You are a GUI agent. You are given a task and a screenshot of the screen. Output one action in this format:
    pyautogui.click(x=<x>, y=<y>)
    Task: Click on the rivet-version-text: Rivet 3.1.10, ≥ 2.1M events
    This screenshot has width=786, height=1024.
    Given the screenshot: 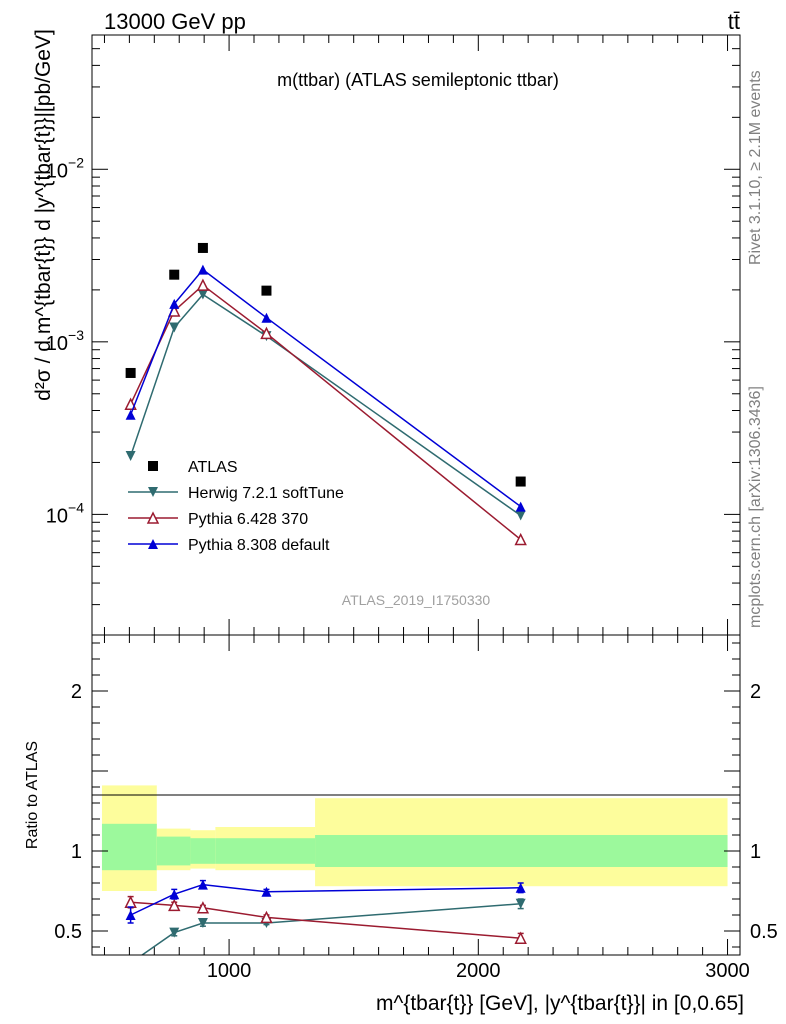 What is the action you would take?
    pyautogui.click(x=755, y=167)
    